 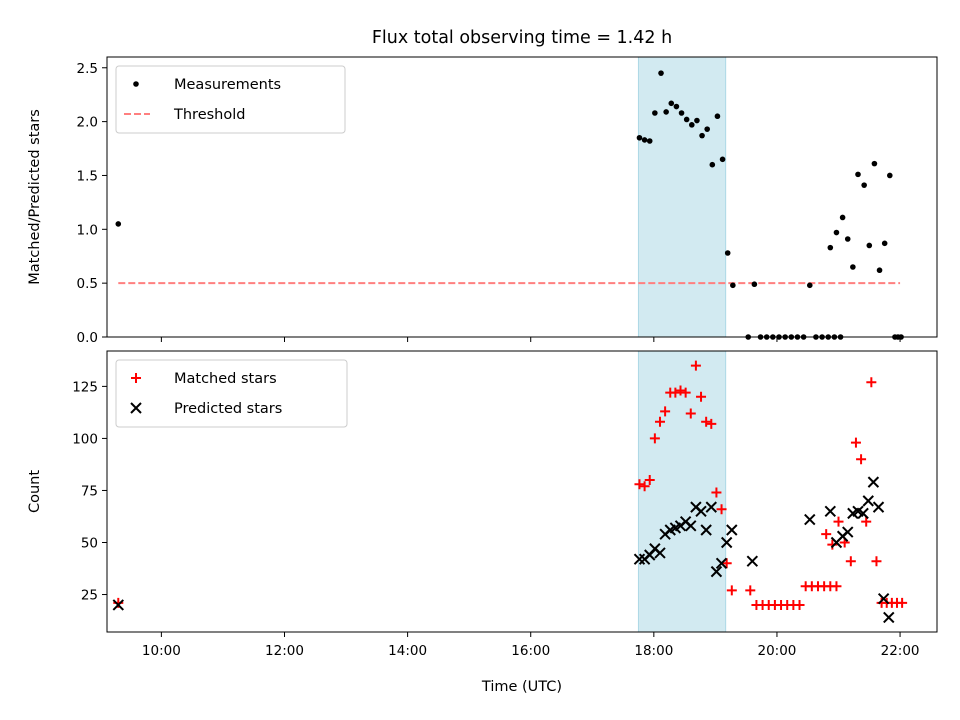 What do you see at coordinates (136, 378) in the screenshot?
I see `legend-matched-marker` at bounding box center [136, 378].